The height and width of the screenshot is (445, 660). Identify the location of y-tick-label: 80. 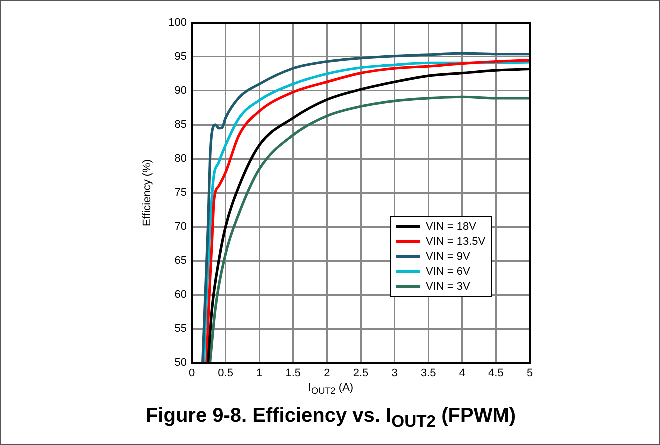
(180, 159).